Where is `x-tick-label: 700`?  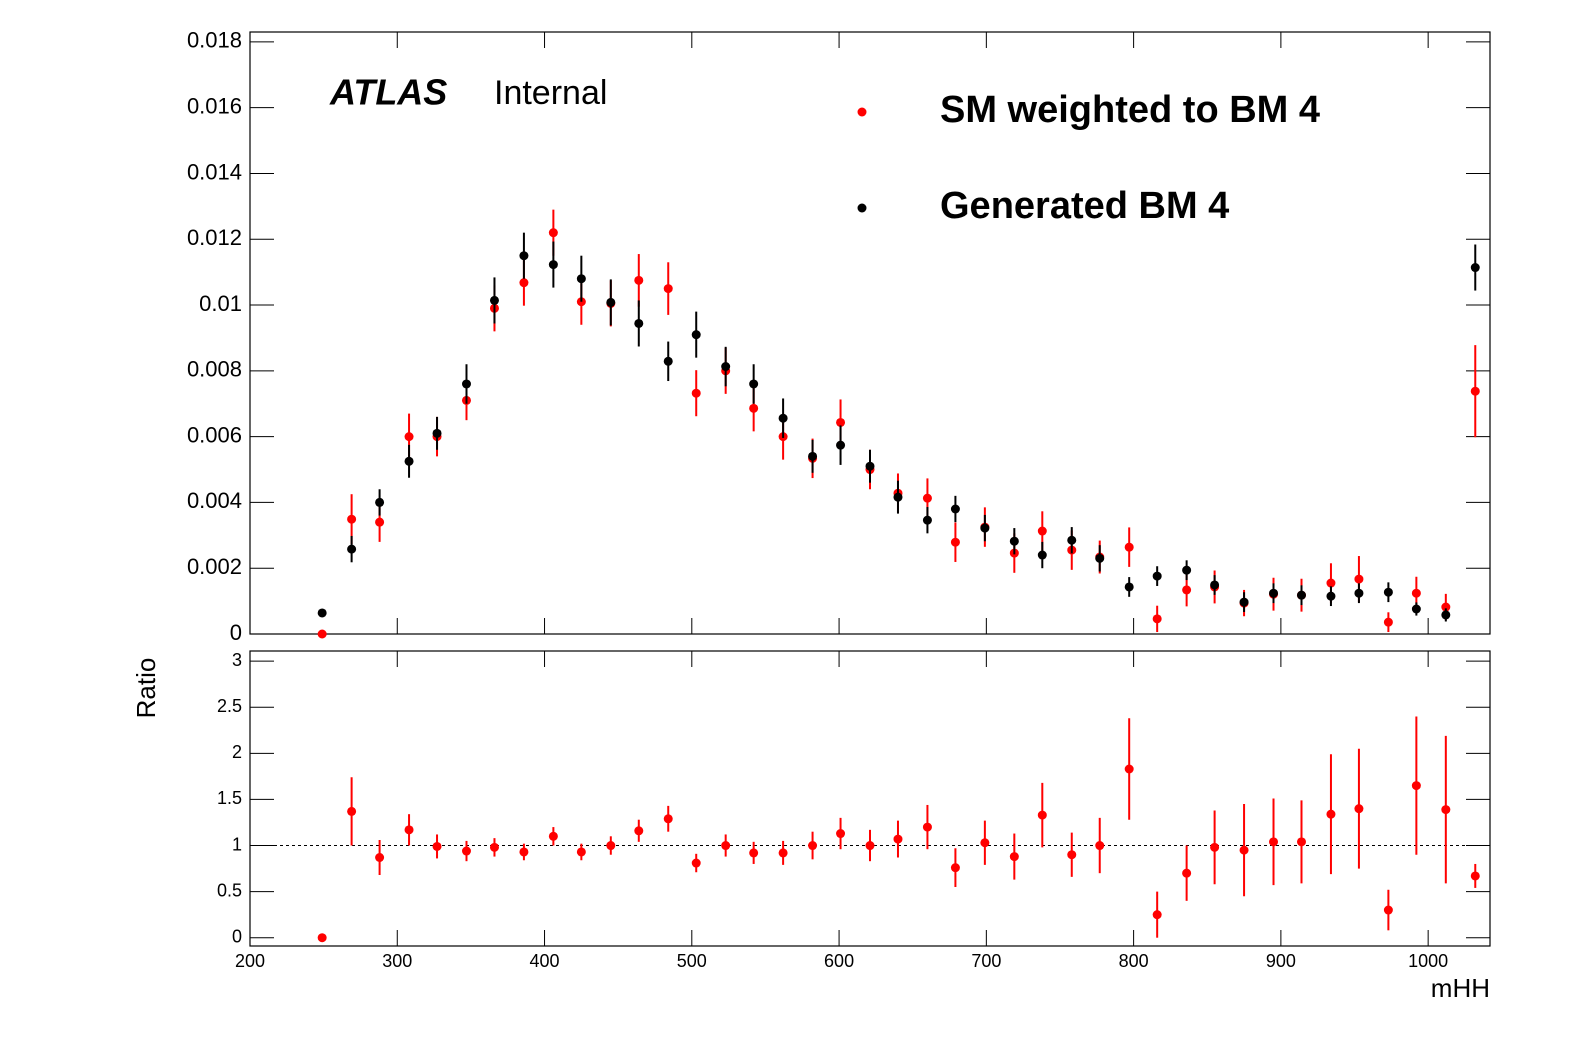 x-tick-label: 700 is located at coordinates (986, 961).